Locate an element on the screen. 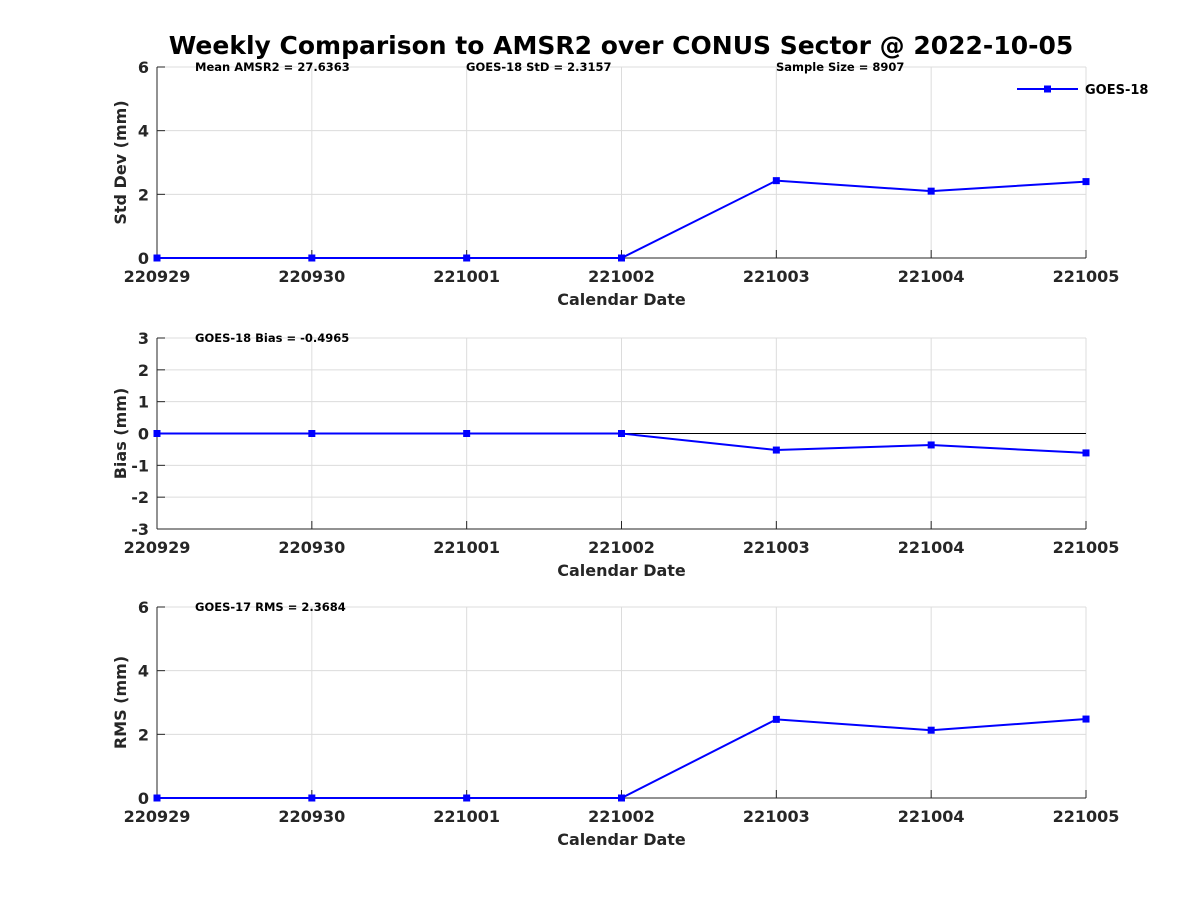 This screenshot has width=1200, height=900. annotation: Mean AMSR2 = 27.6363 is located at coordinates (272, 67).